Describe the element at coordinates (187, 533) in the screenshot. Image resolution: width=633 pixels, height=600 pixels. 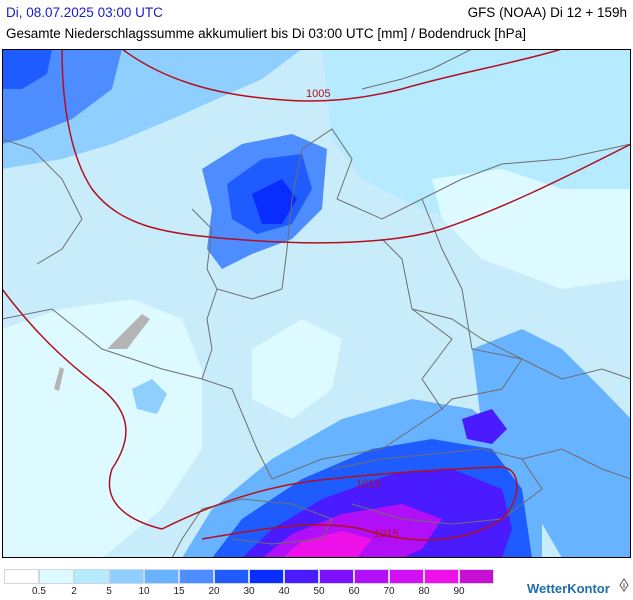
I see `border-france-south` at that location.